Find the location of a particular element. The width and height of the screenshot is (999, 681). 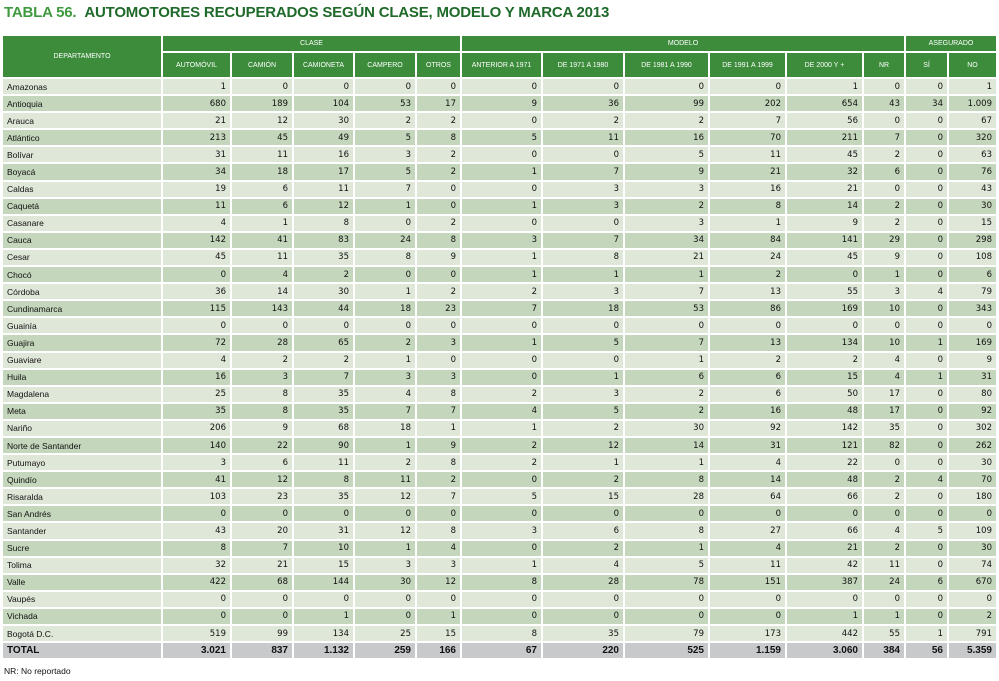

table-row: Risaralda 103 23 35 12 7 5 15 28 64 66 2 0 180 is located at coordinates (499, 497).